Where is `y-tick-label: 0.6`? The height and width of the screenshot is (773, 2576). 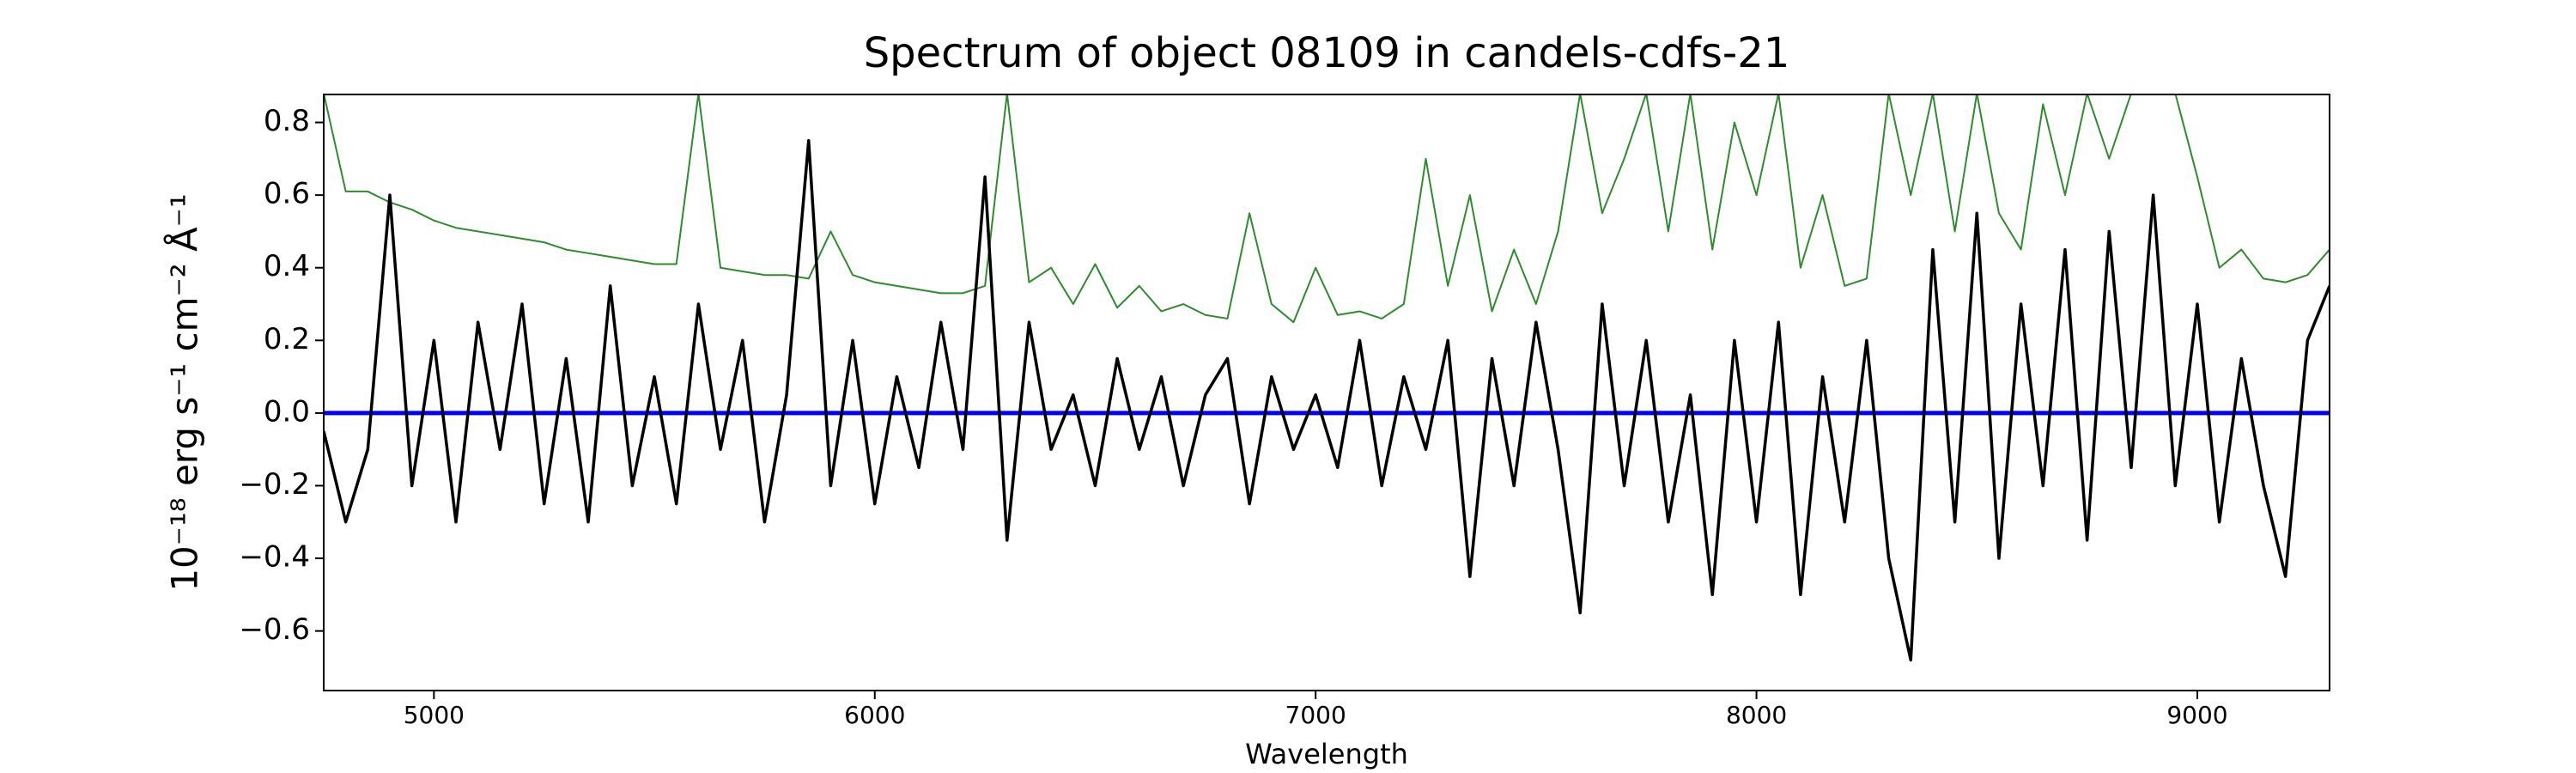 y-tick-label: 0.6 is located at coordinates (287, 194).